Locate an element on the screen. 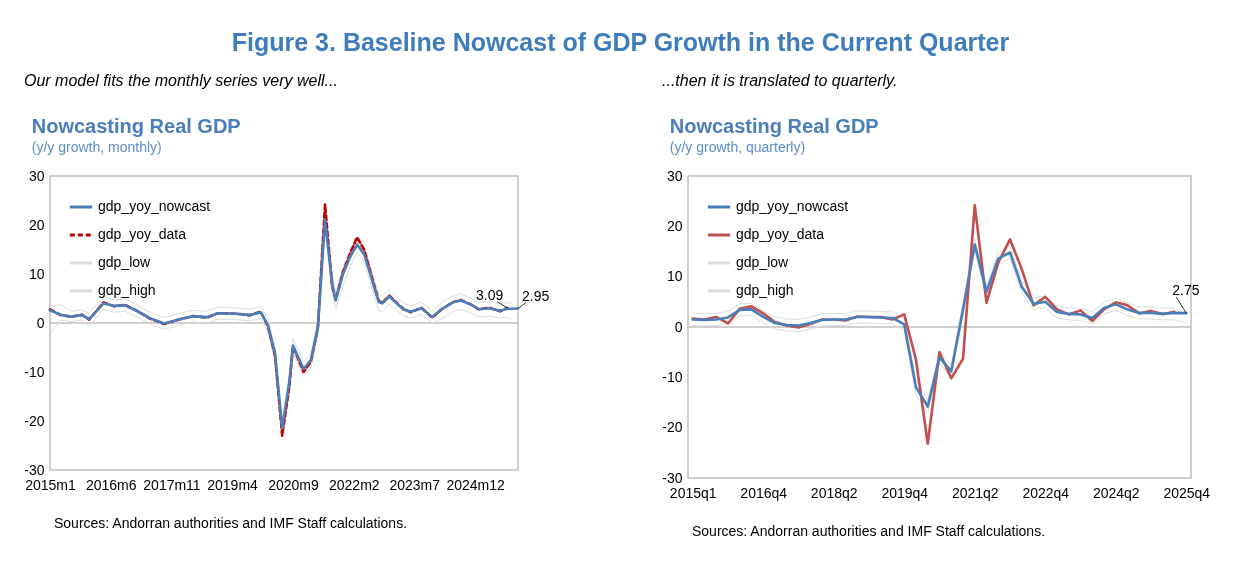  annotation: 3.09 is located at coordinates (490, 294).